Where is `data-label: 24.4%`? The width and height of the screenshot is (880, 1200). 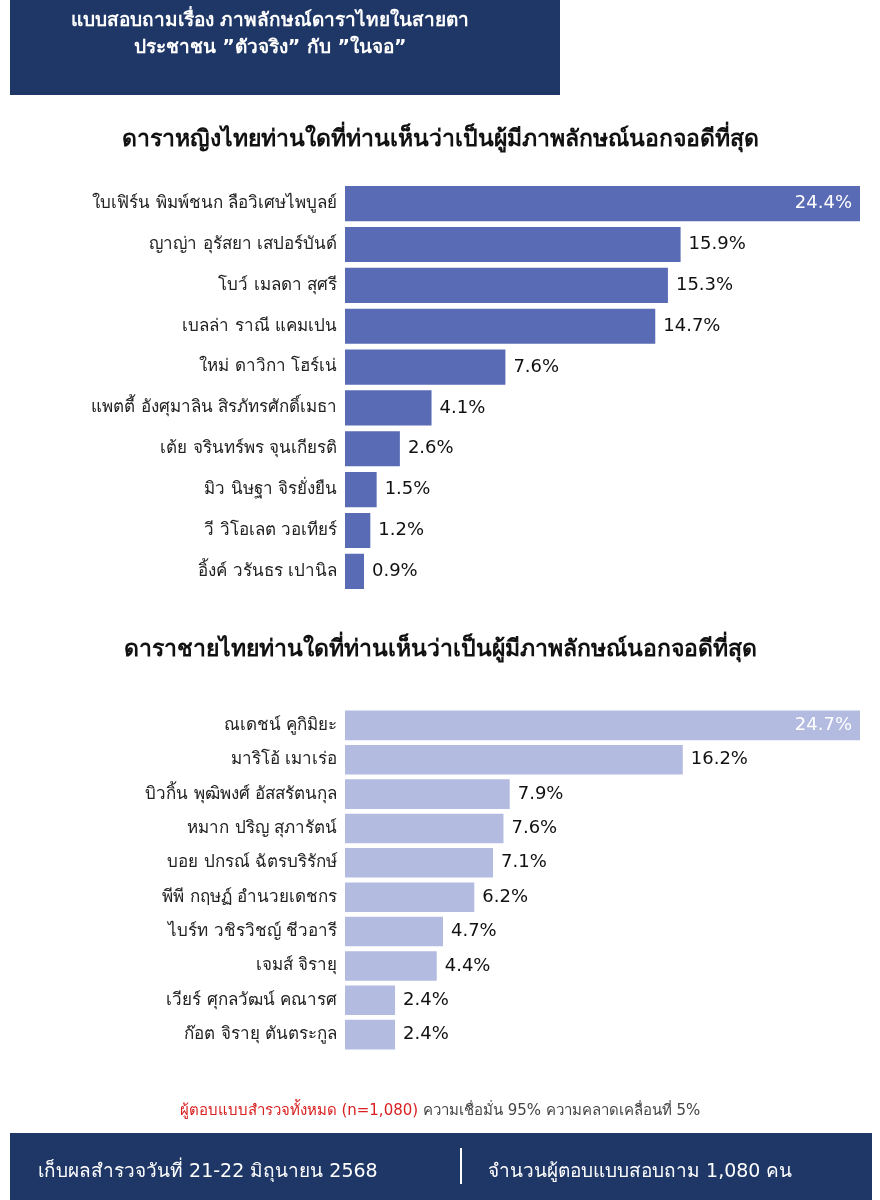 data-label: 24.4% is located at coordinates (823, 202).